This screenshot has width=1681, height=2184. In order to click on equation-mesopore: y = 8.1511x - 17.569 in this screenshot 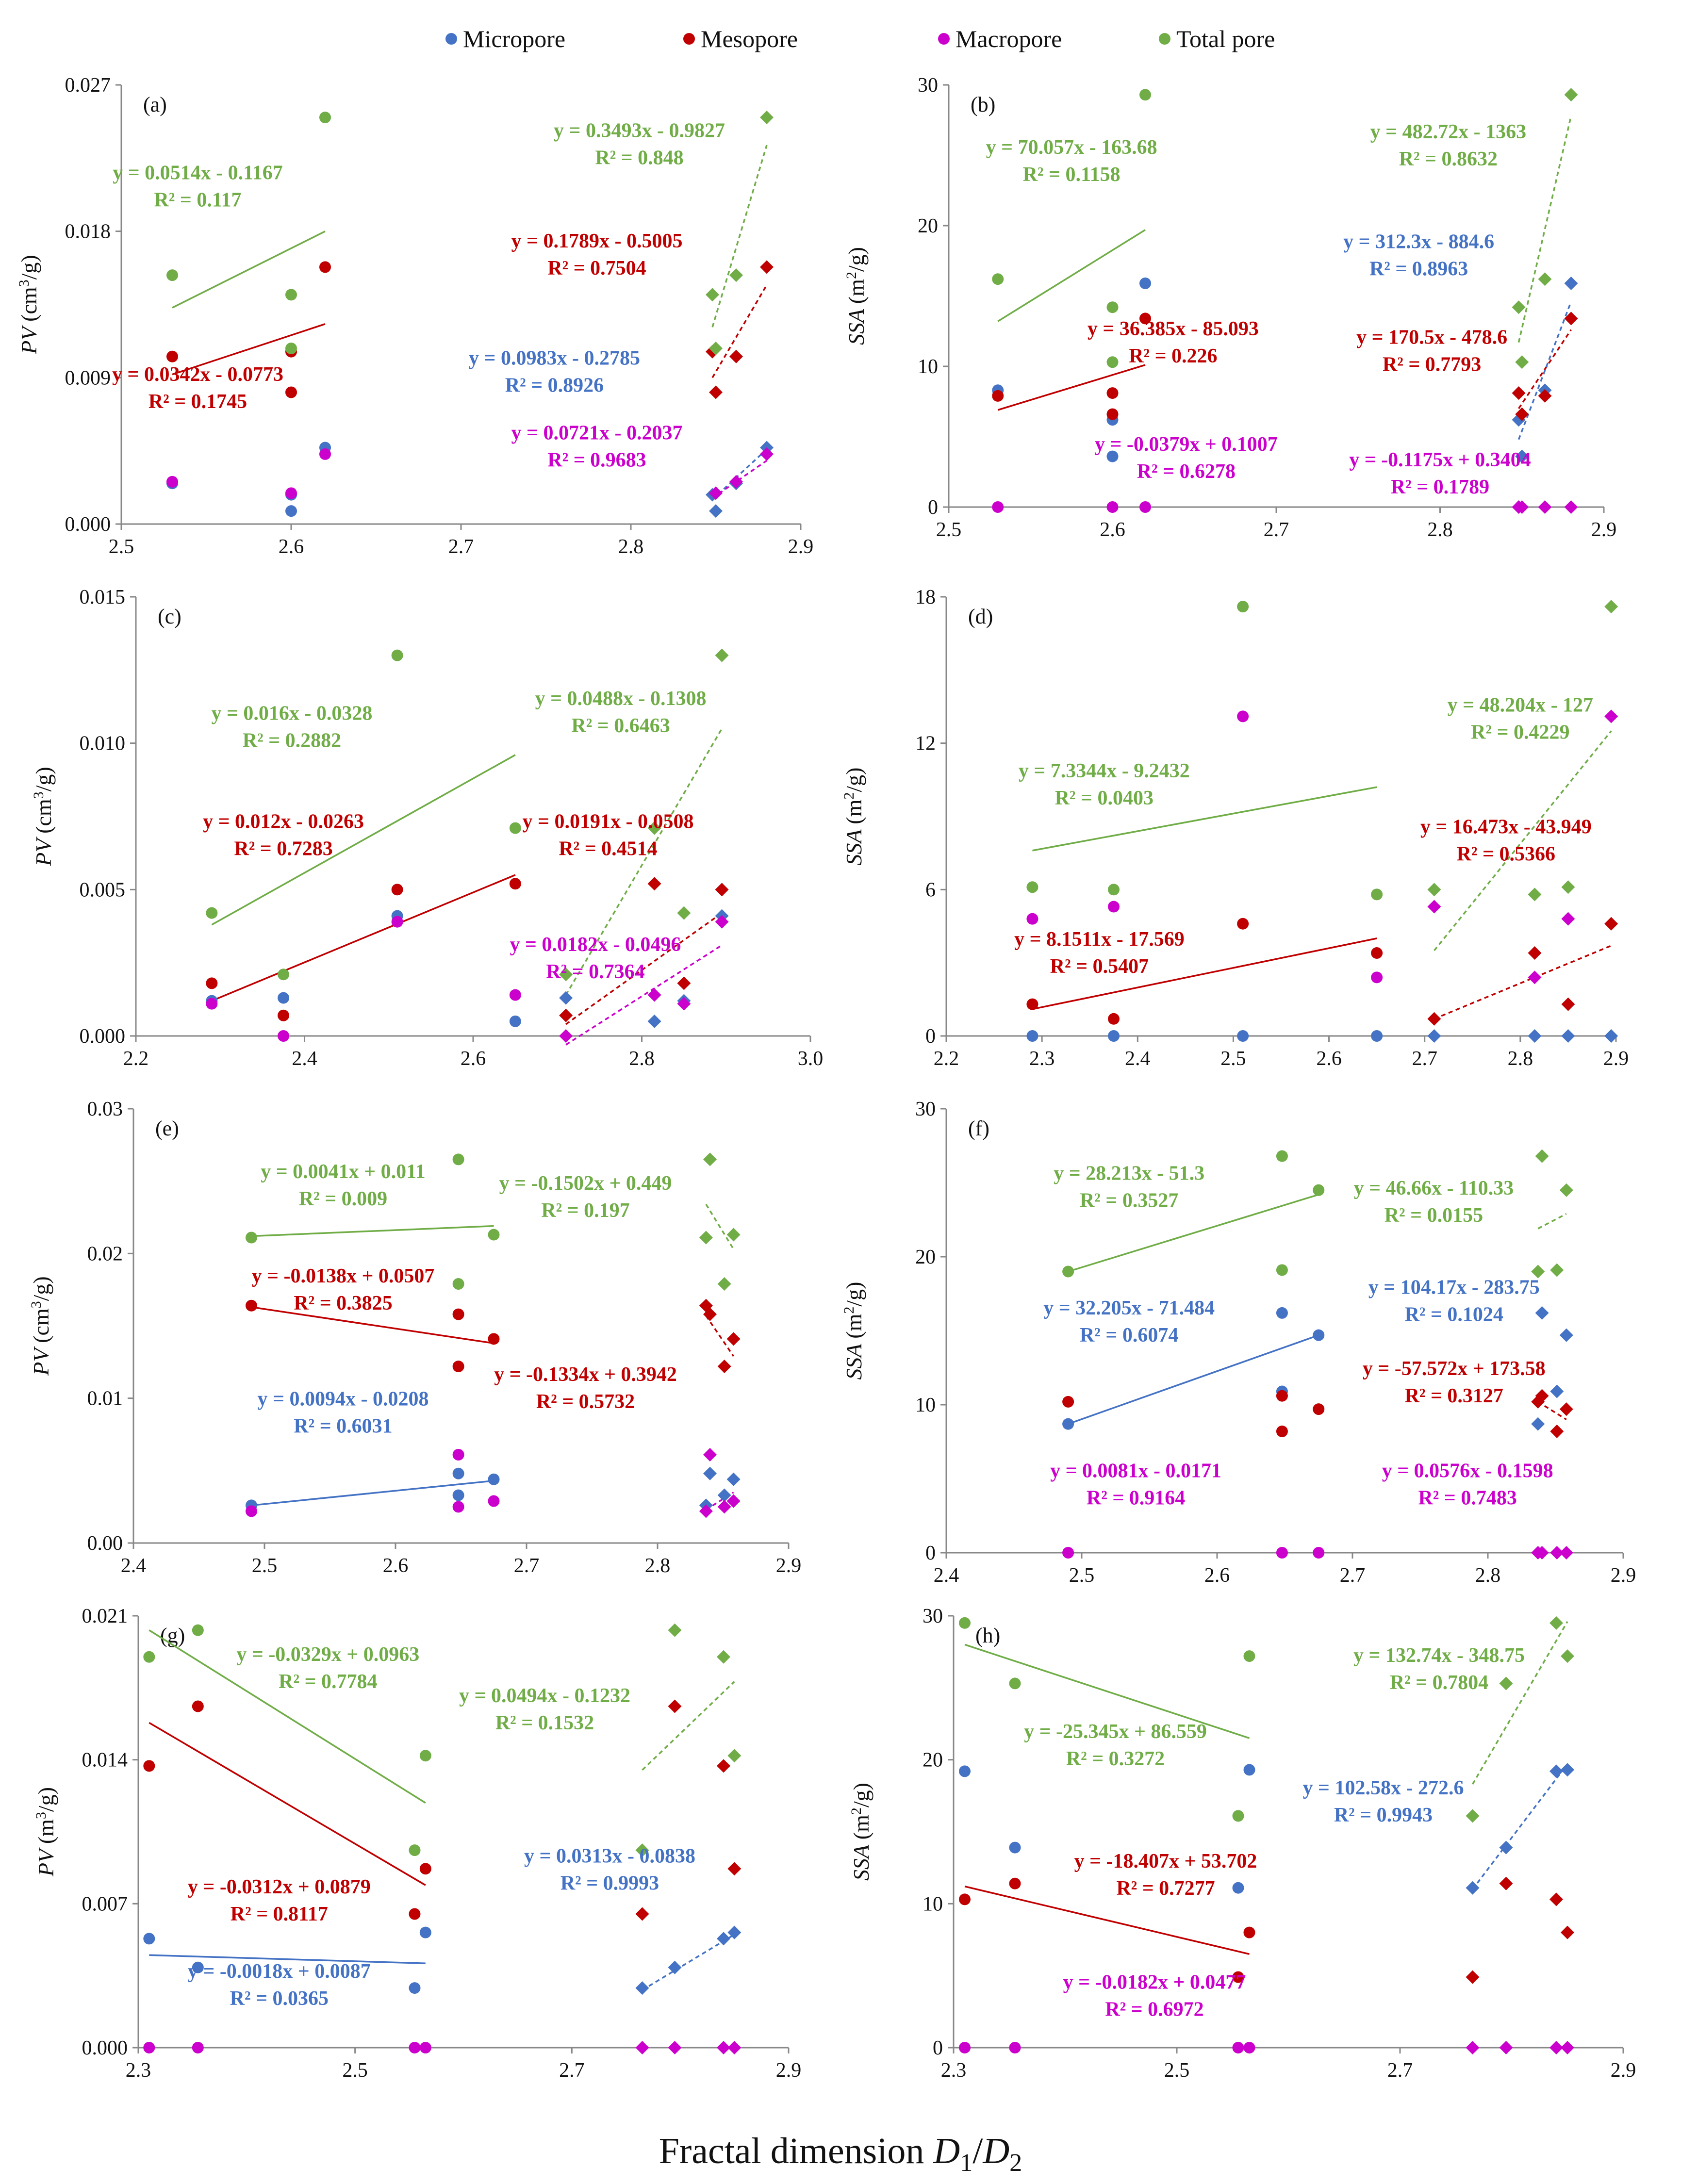, I will do `click(1099, 939)`.